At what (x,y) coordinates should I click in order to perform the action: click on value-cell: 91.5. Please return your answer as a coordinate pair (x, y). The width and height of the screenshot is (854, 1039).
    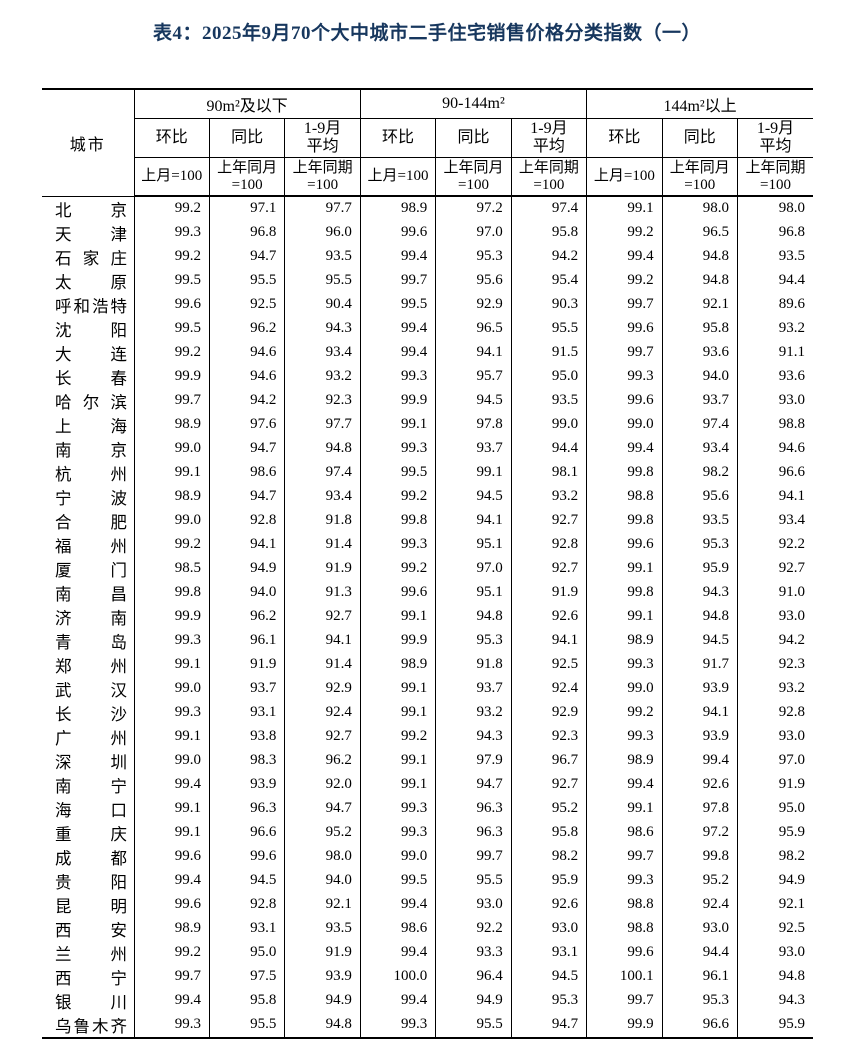
    Looking at the image, I should click on (548, 352).